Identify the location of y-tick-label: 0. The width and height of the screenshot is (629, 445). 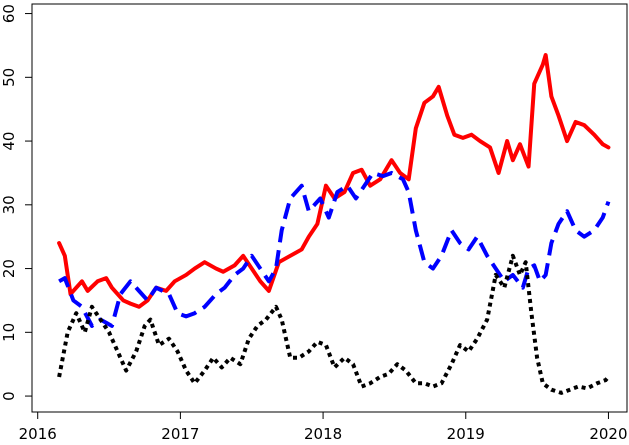
(9, 396).